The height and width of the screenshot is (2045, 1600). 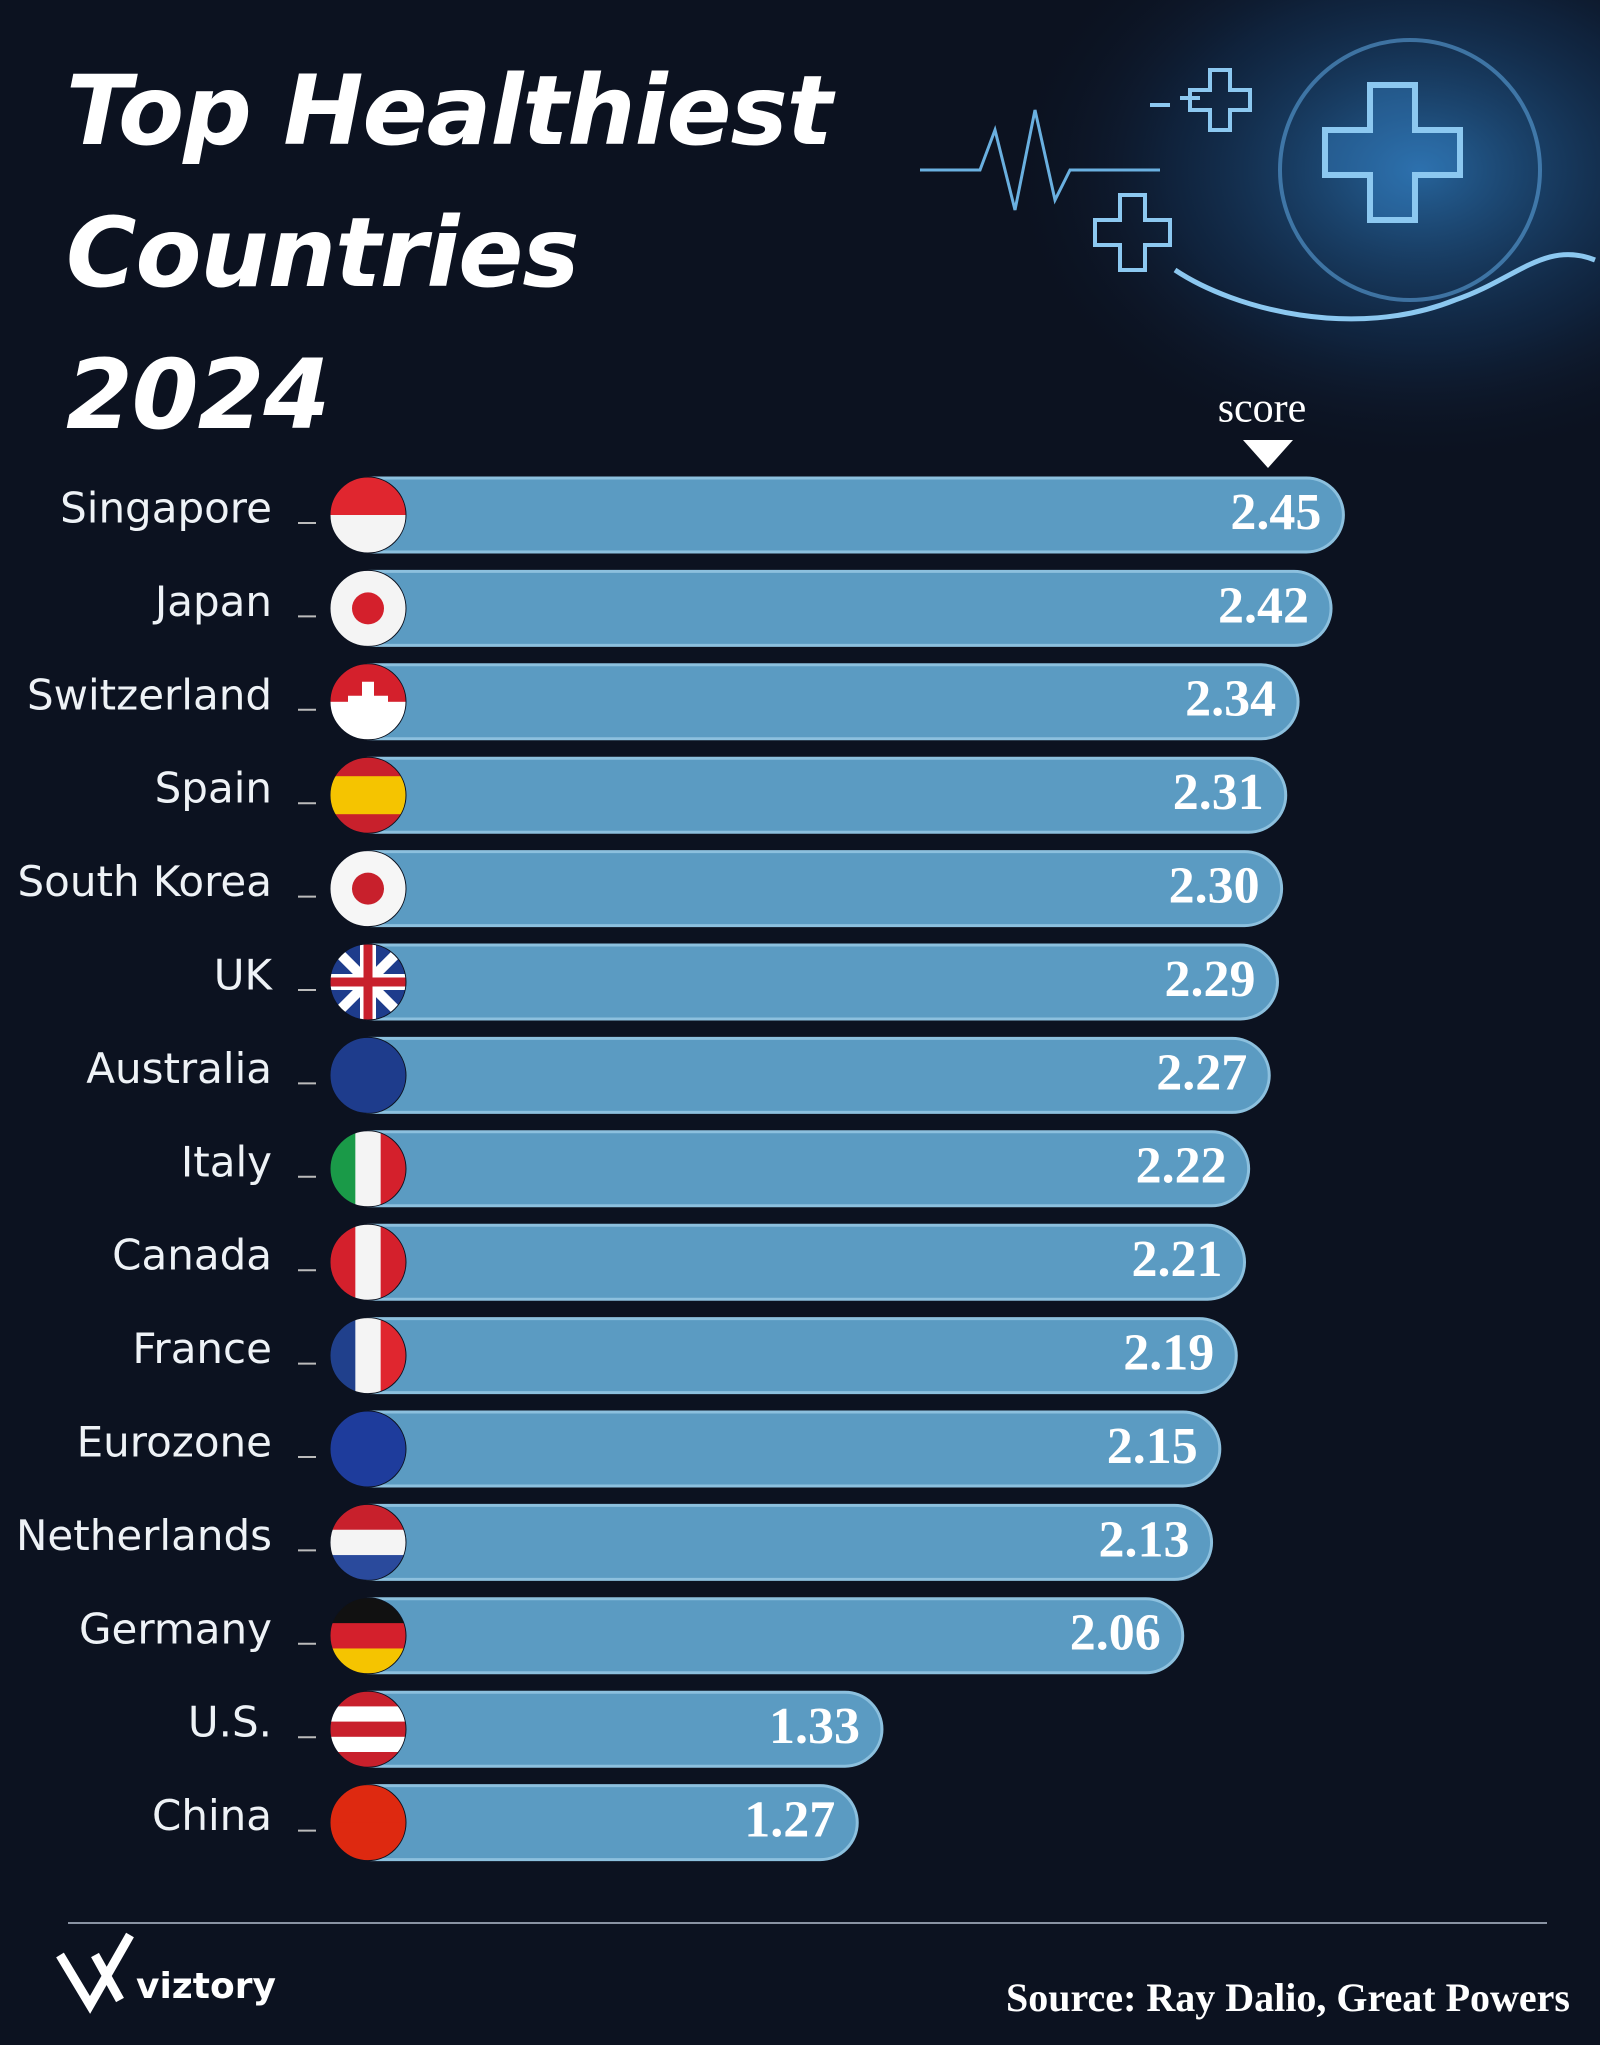 I want to click on y-tick-label: Australia, so click(x=179, y=1068).